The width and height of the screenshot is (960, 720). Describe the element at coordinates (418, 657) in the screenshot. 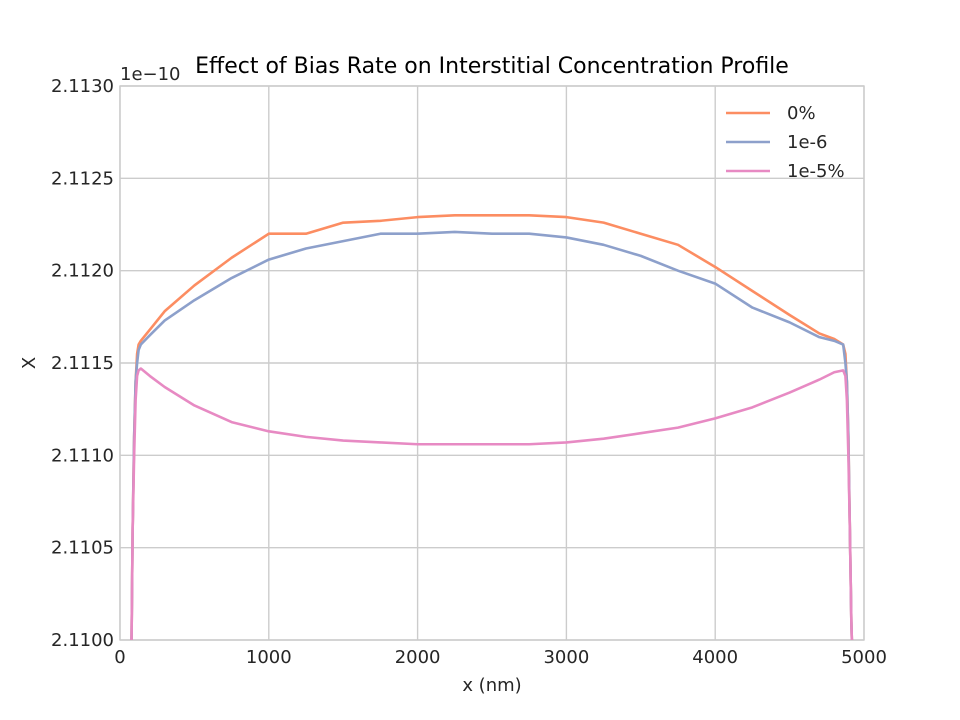

I see `x-tick-label: 2000` at that location.